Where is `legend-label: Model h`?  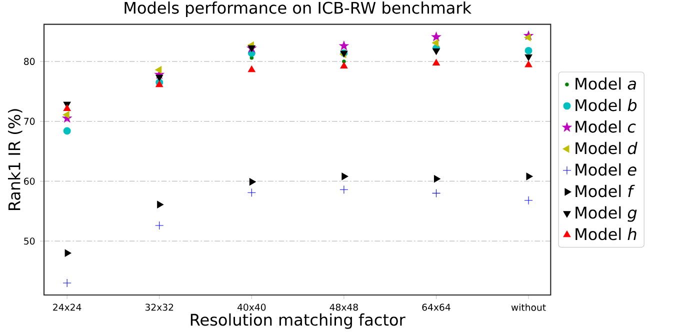
legend-label: Model h is located at coordinates (606, 234).